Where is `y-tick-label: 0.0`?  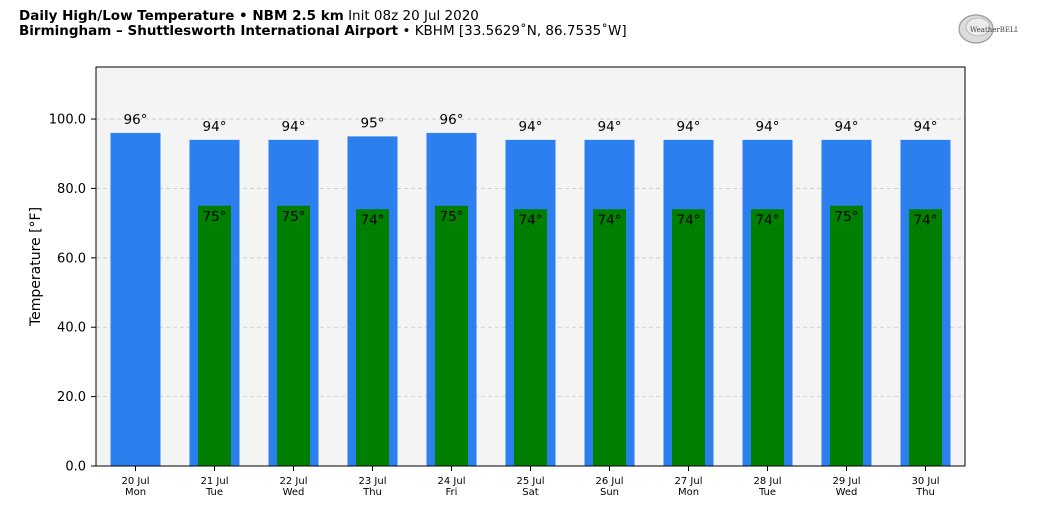 y-tick-label: 0.0 is located at coordinates (75, 467).